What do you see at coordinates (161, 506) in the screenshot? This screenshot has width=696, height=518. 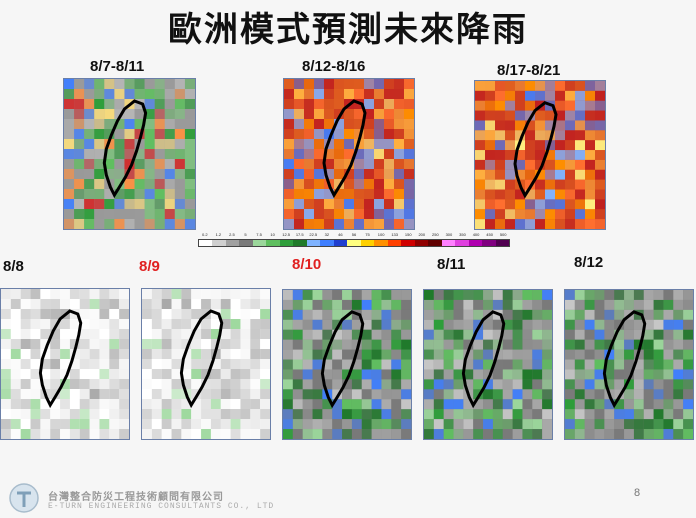 I see `company-name-en: E-TURN ENGINEERING CONSULTANTS CO., LTD` at bounding box center [161, 506].